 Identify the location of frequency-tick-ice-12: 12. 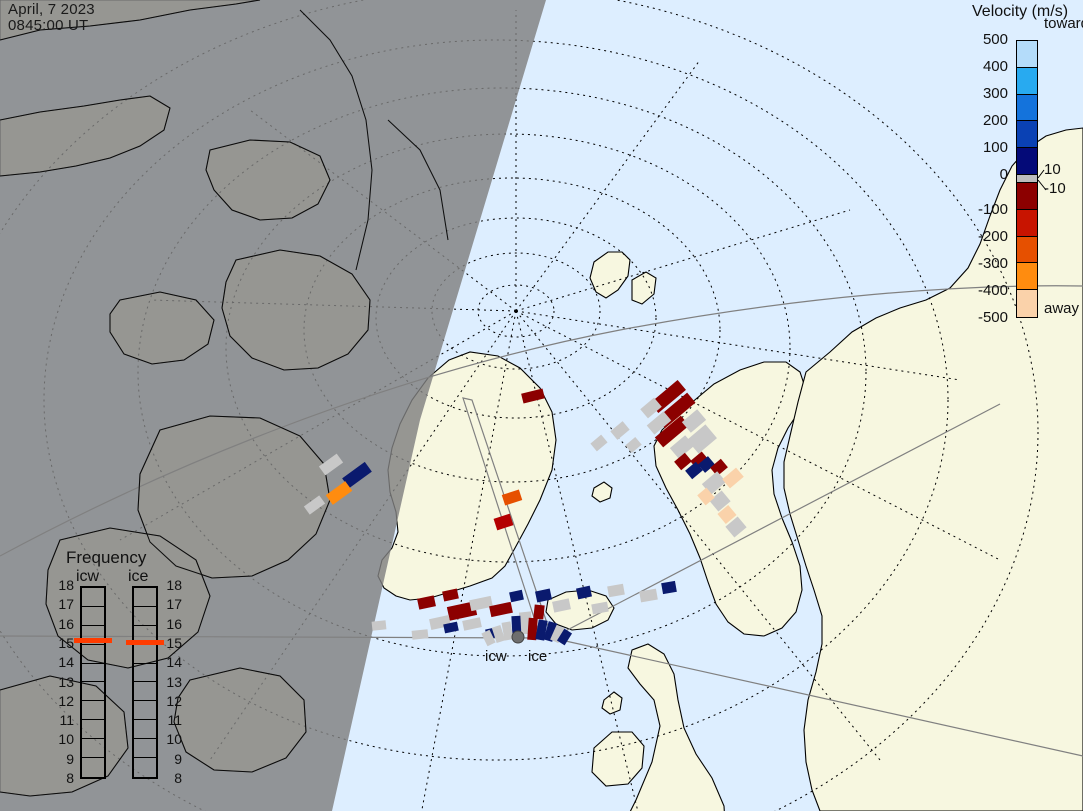
(174, 700).